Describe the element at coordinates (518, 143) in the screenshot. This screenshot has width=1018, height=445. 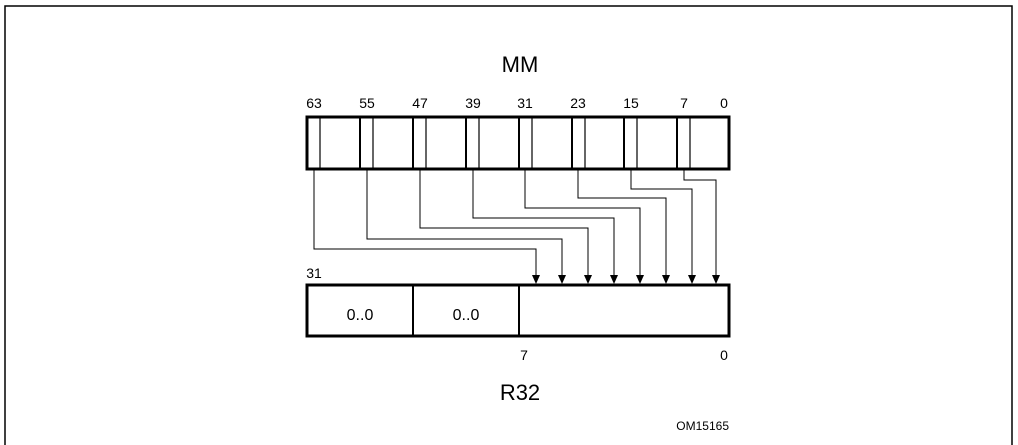
I see `source-register-mm` at that location.